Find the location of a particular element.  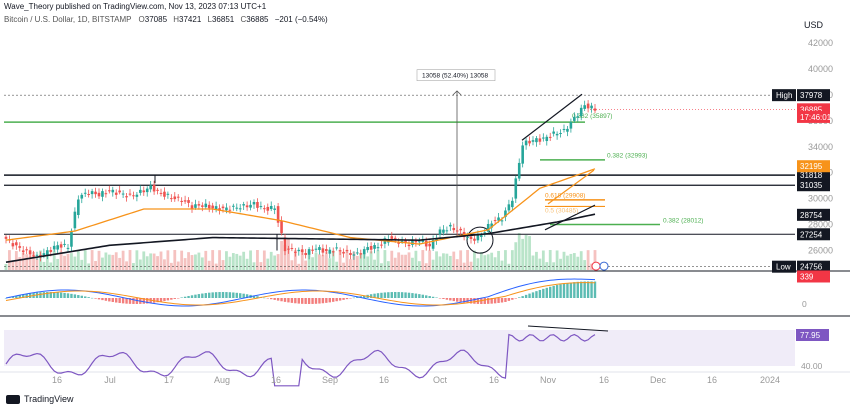

open-label: O is located at coordinates (141, 19).